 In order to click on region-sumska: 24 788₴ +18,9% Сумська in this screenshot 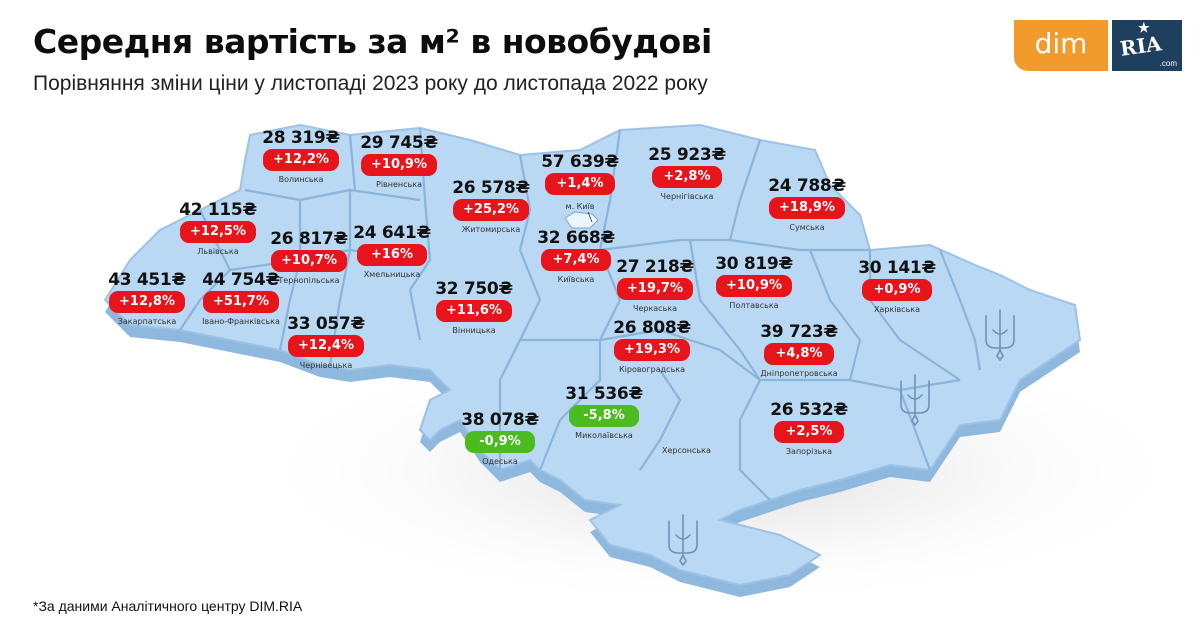, I will do `click(807, 204)`.